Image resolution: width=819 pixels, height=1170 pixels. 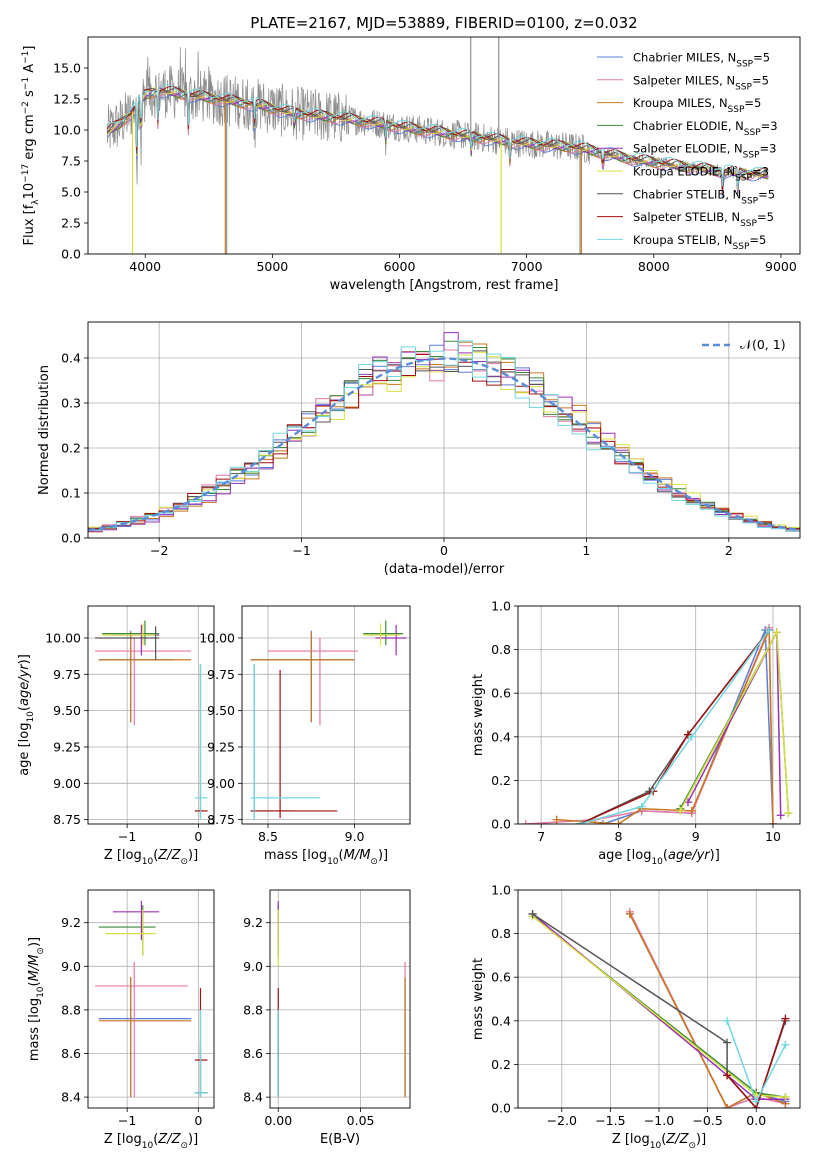 I want to click on model-spectrum-chabrier-elodie, so click(x=438, y=142).